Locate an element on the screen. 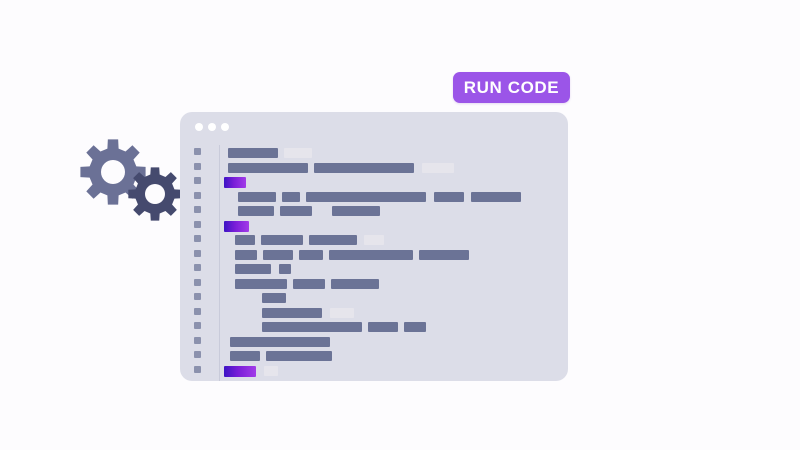 This screenshot has width=800, height=450. gears-svg is located at coordinates (131, 180).